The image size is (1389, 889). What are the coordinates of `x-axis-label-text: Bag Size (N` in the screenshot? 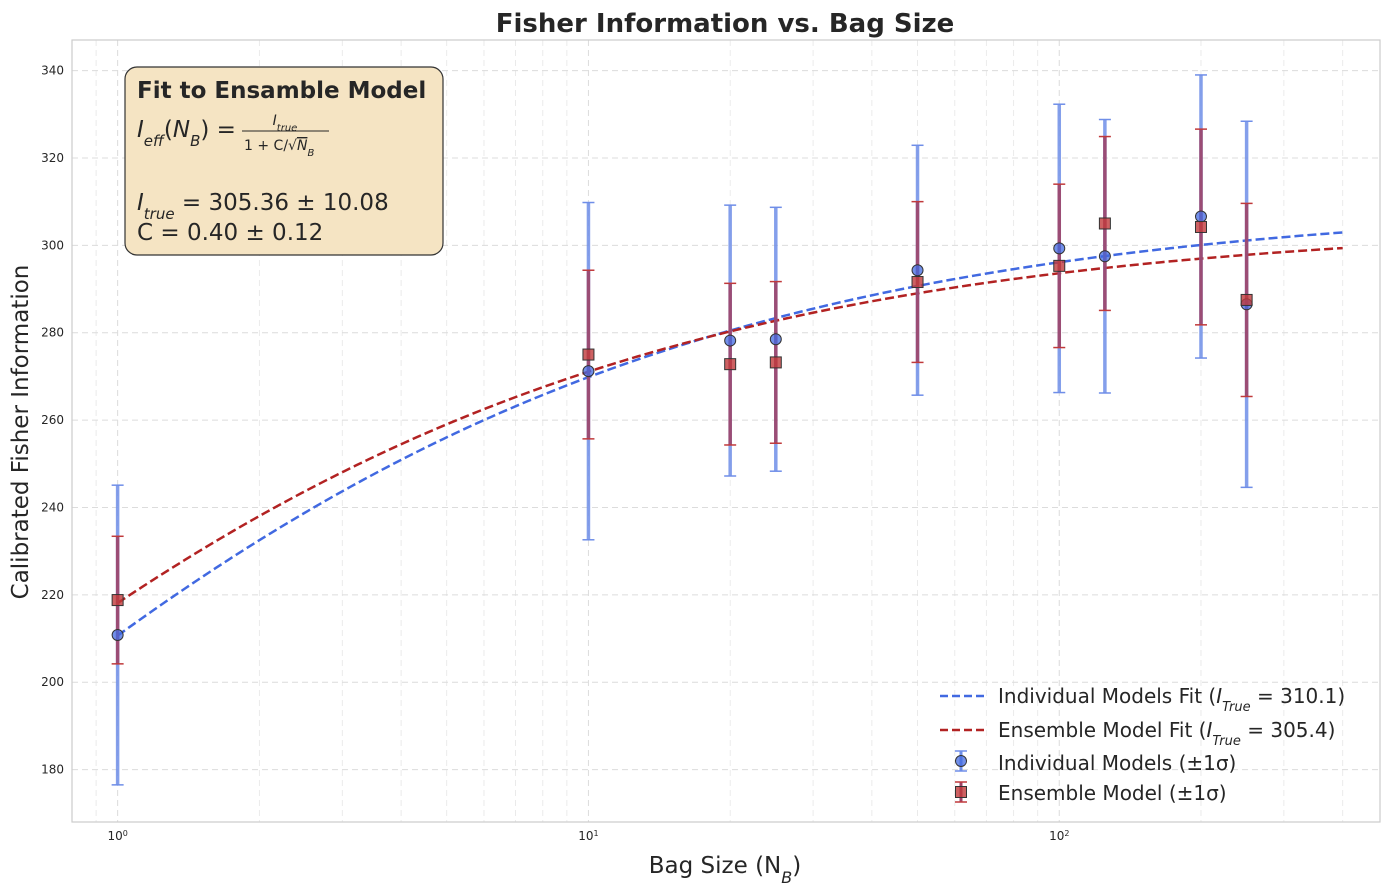 It's located at (715, 866).